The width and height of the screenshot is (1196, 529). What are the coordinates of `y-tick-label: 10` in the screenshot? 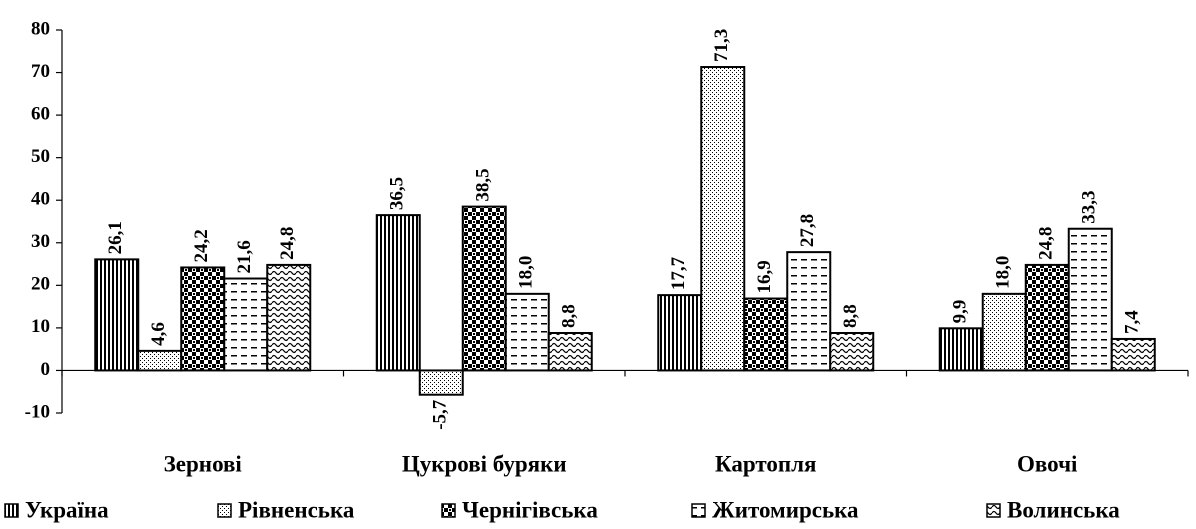 It's located at (40, 326).